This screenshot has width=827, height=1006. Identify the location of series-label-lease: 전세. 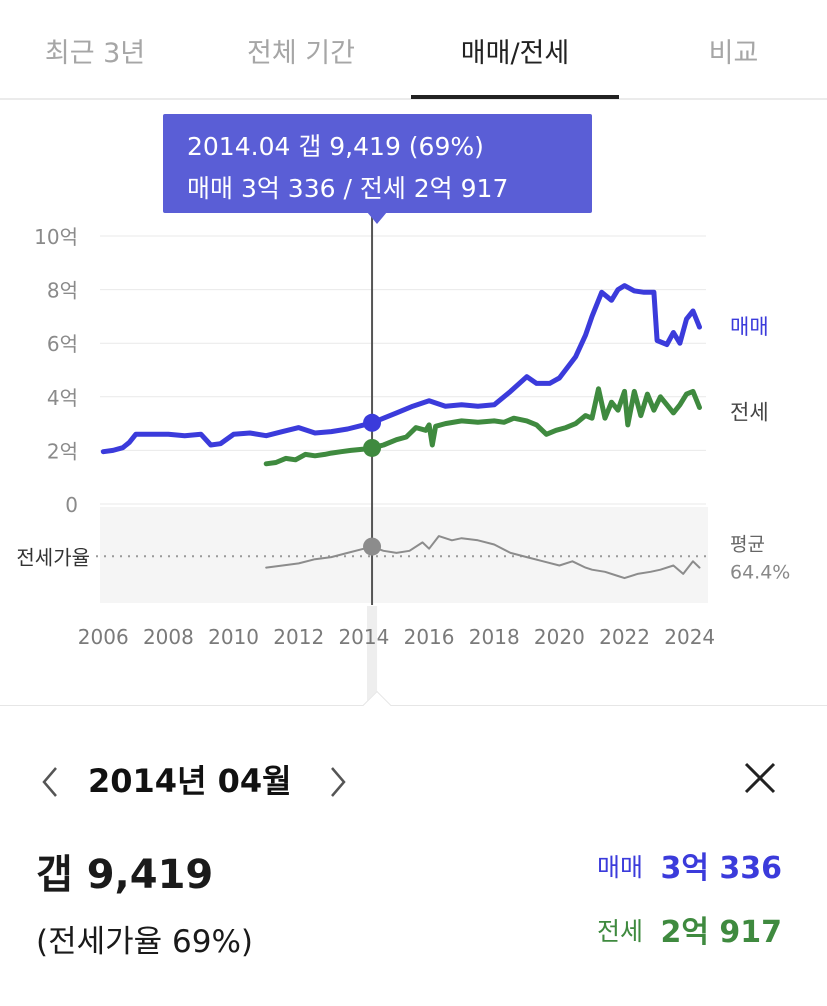
(749, 413).